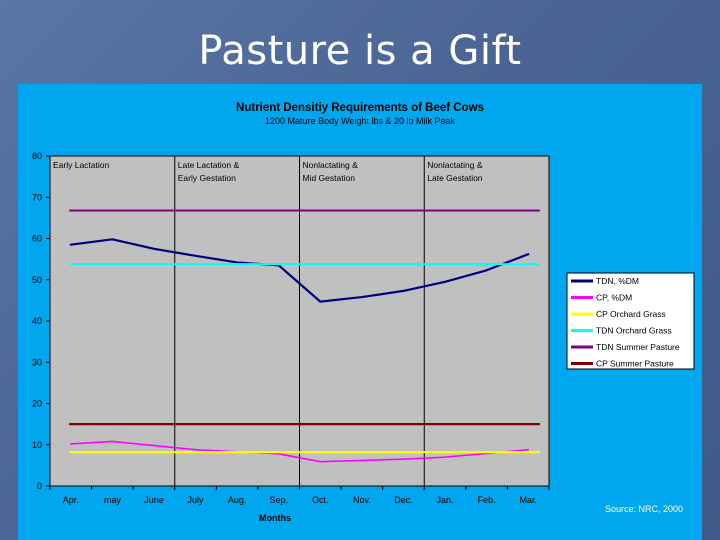 Image resolution: width=720 pixels, height=540 pixels. I want to click on y-tick-label: 0, so click(39, 486).